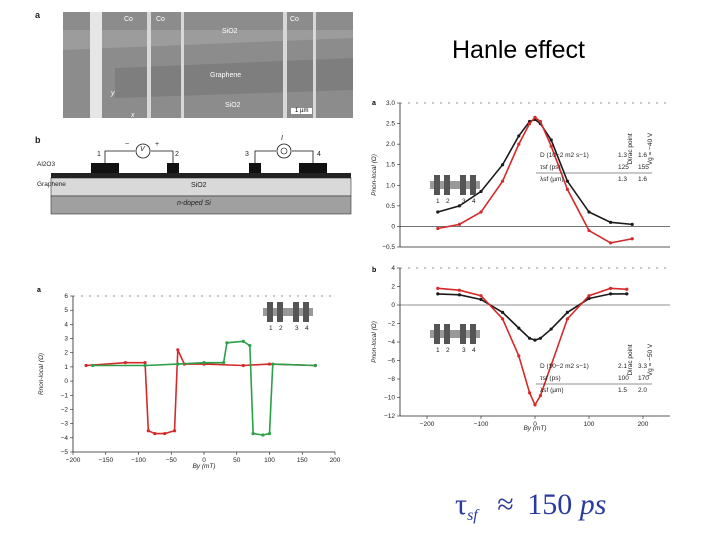 This screenshot has height=540, width=720. Describe the element at coordinates (564, 155) in the screenshot. I see `legend-table-header: D (10−2 m2 s−1)` at that location.